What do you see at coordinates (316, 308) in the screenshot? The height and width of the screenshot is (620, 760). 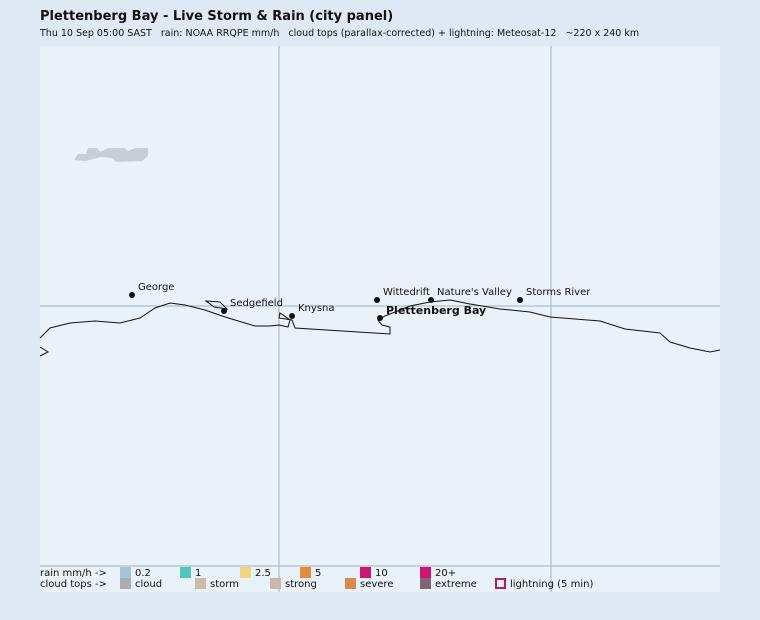 I see `place-label: Knysna` at bounding box center [316, 308].